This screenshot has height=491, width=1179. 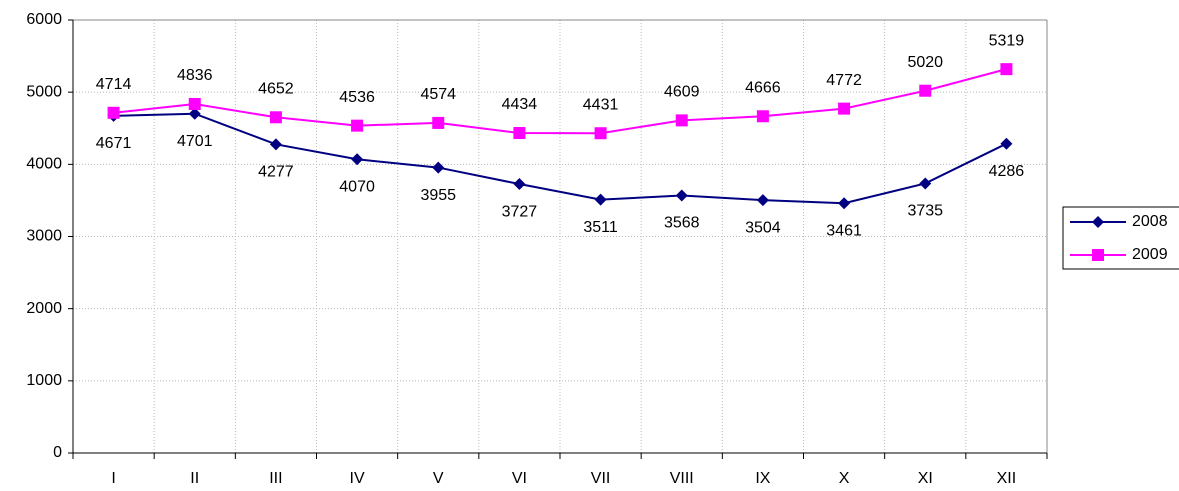 What do you see at coordinates (1120, 238) in the screenshot?
I see `legend-box` at bounding box center [1120, 238].